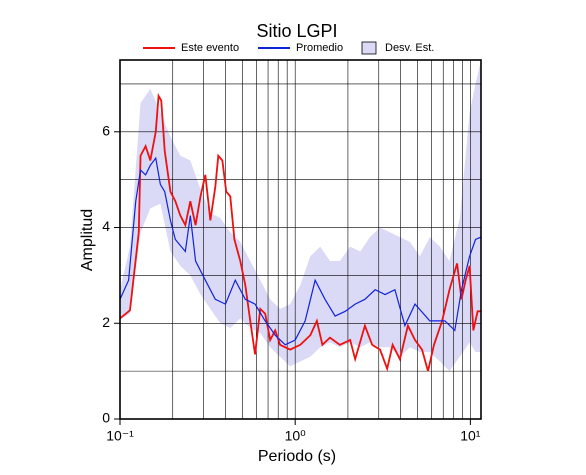  What do you see at coordinates (87, 240) in the screenshot?
I see `y-axis-label: Amplitud` at bounding box center [87, 240].